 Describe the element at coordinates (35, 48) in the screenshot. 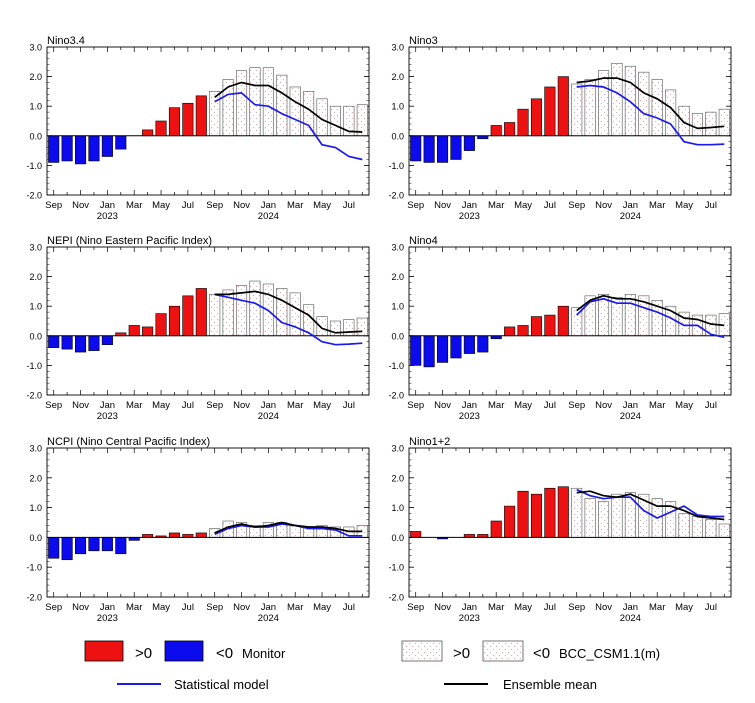

I see `y-tick-label: 3.0` at that location.